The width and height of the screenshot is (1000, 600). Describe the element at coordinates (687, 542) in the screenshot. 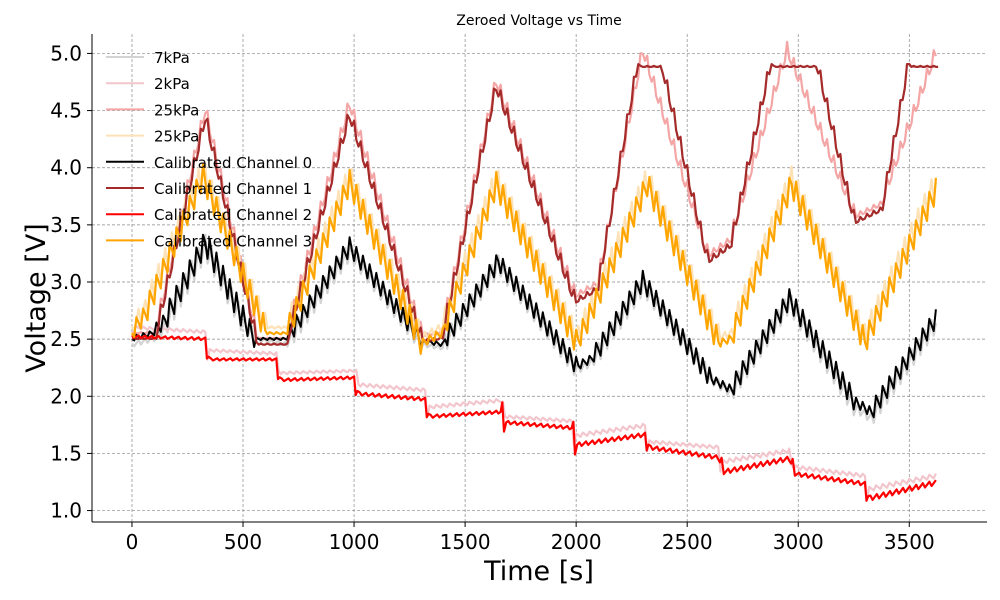

I see `x-tick-label: 2500` at that location.